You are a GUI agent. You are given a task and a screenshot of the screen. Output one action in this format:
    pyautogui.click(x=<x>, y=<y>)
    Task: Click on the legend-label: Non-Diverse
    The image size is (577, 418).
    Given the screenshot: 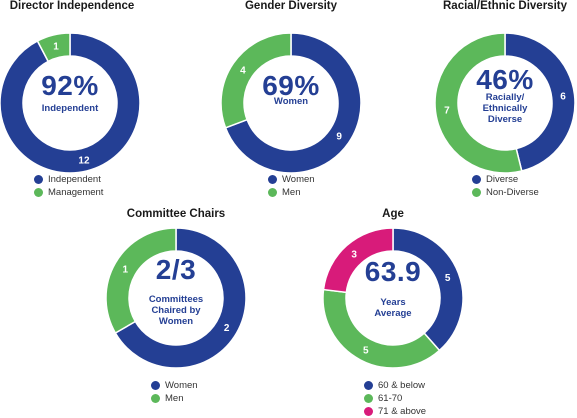 What is the action you would take?
    pyautogui.click(x=512, y=192)
    